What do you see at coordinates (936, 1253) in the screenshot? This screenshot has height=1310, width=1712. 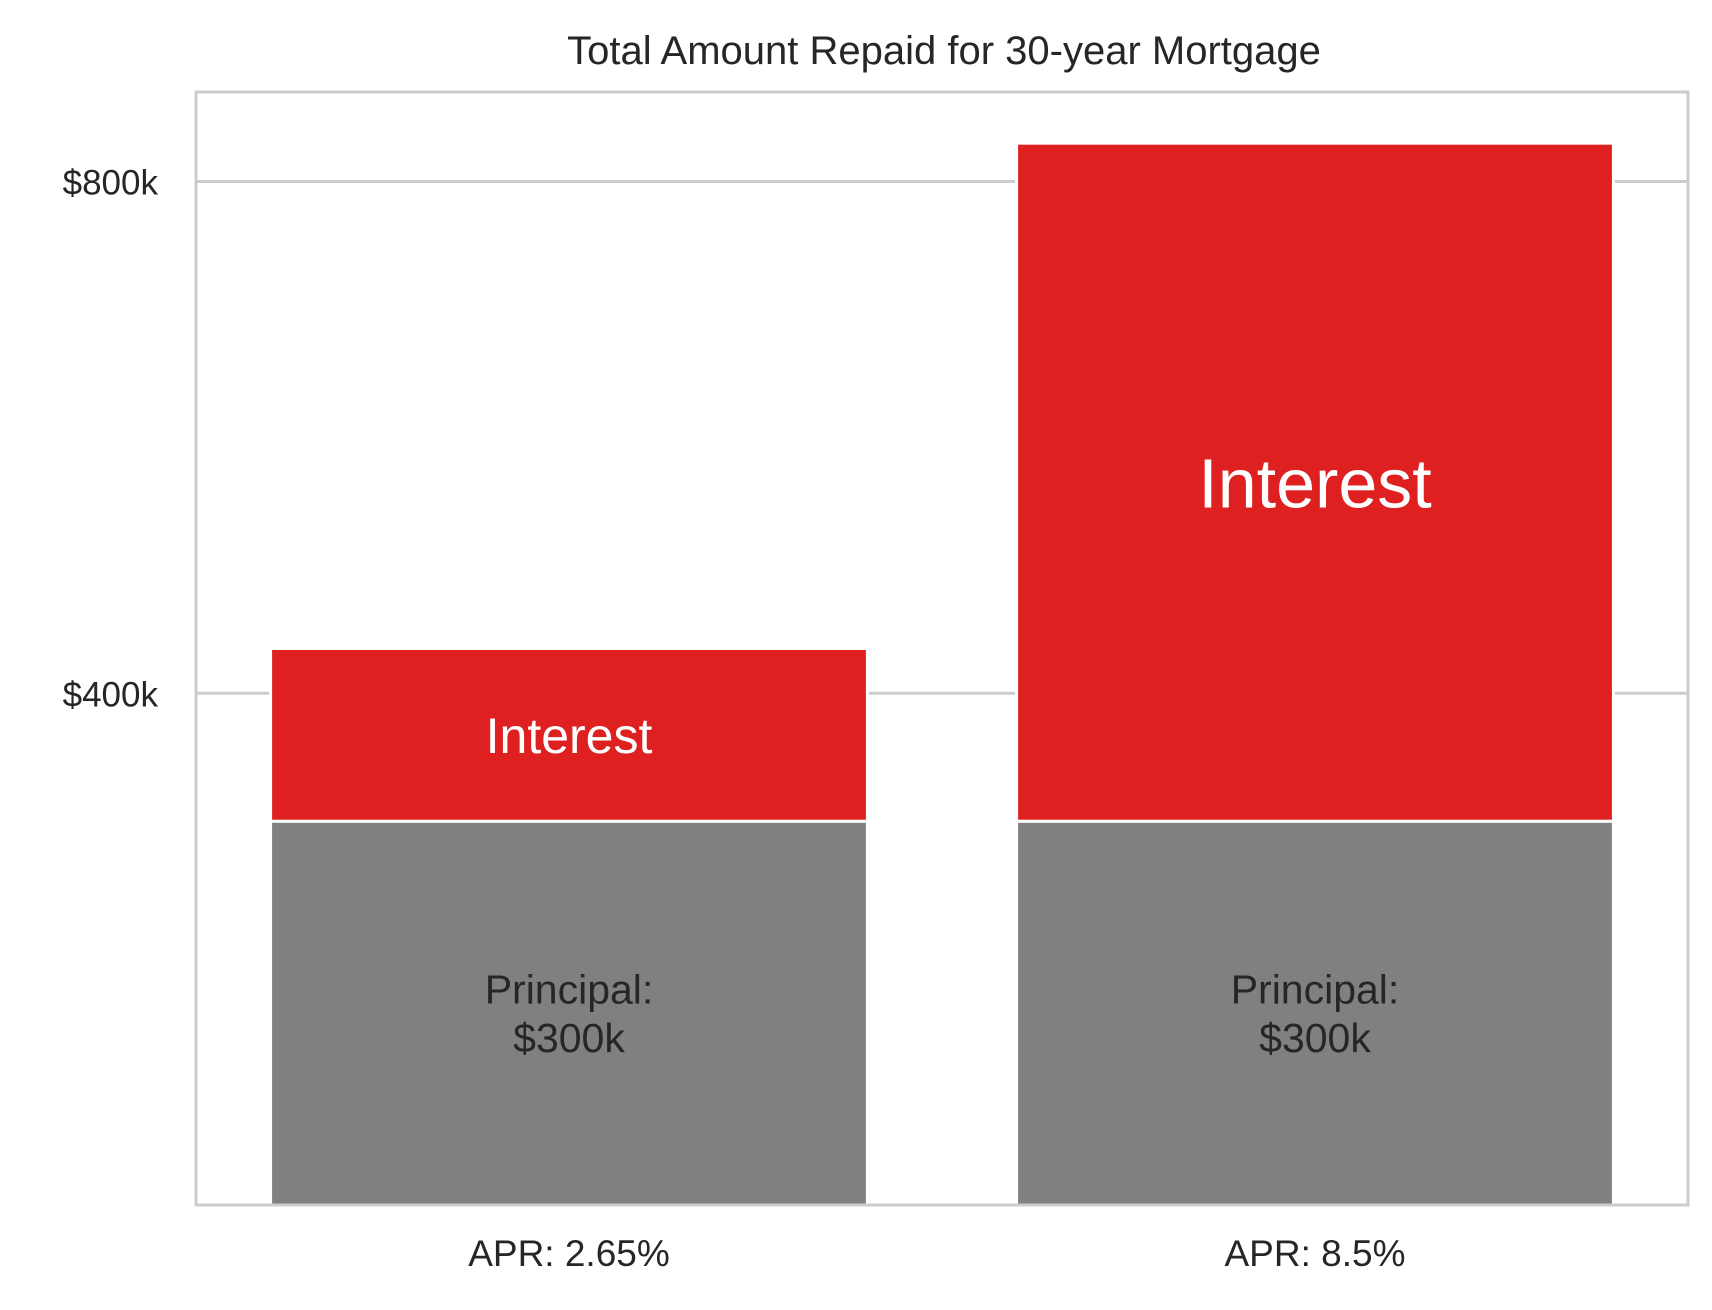 I see `x-axis-ticks: APR: 2.65% APR: 8.5%` at bounding box center [936, 1253].